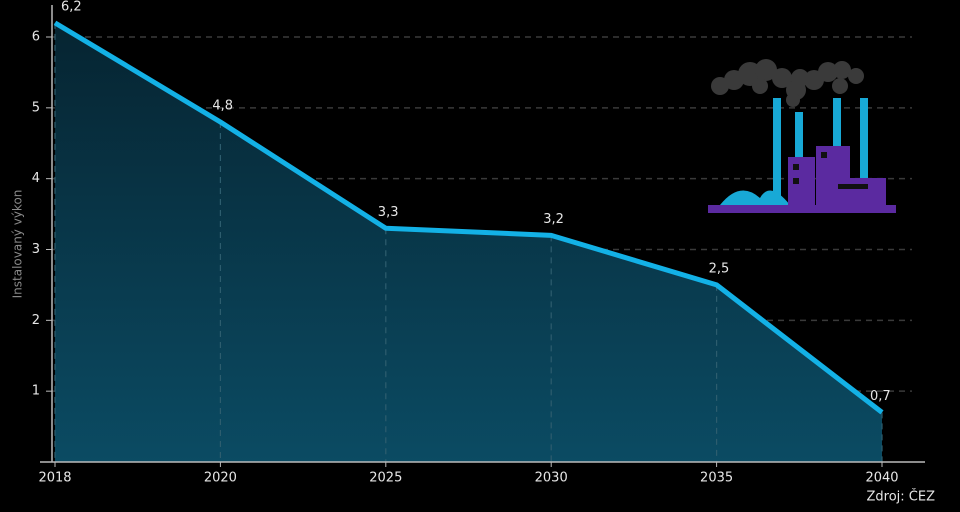 Image resolution: width=960 pixels, height=512 pixels. Describe the element at coordinates (36, 107) in the screenshot. I see `y-tick-label: 5` at that location.